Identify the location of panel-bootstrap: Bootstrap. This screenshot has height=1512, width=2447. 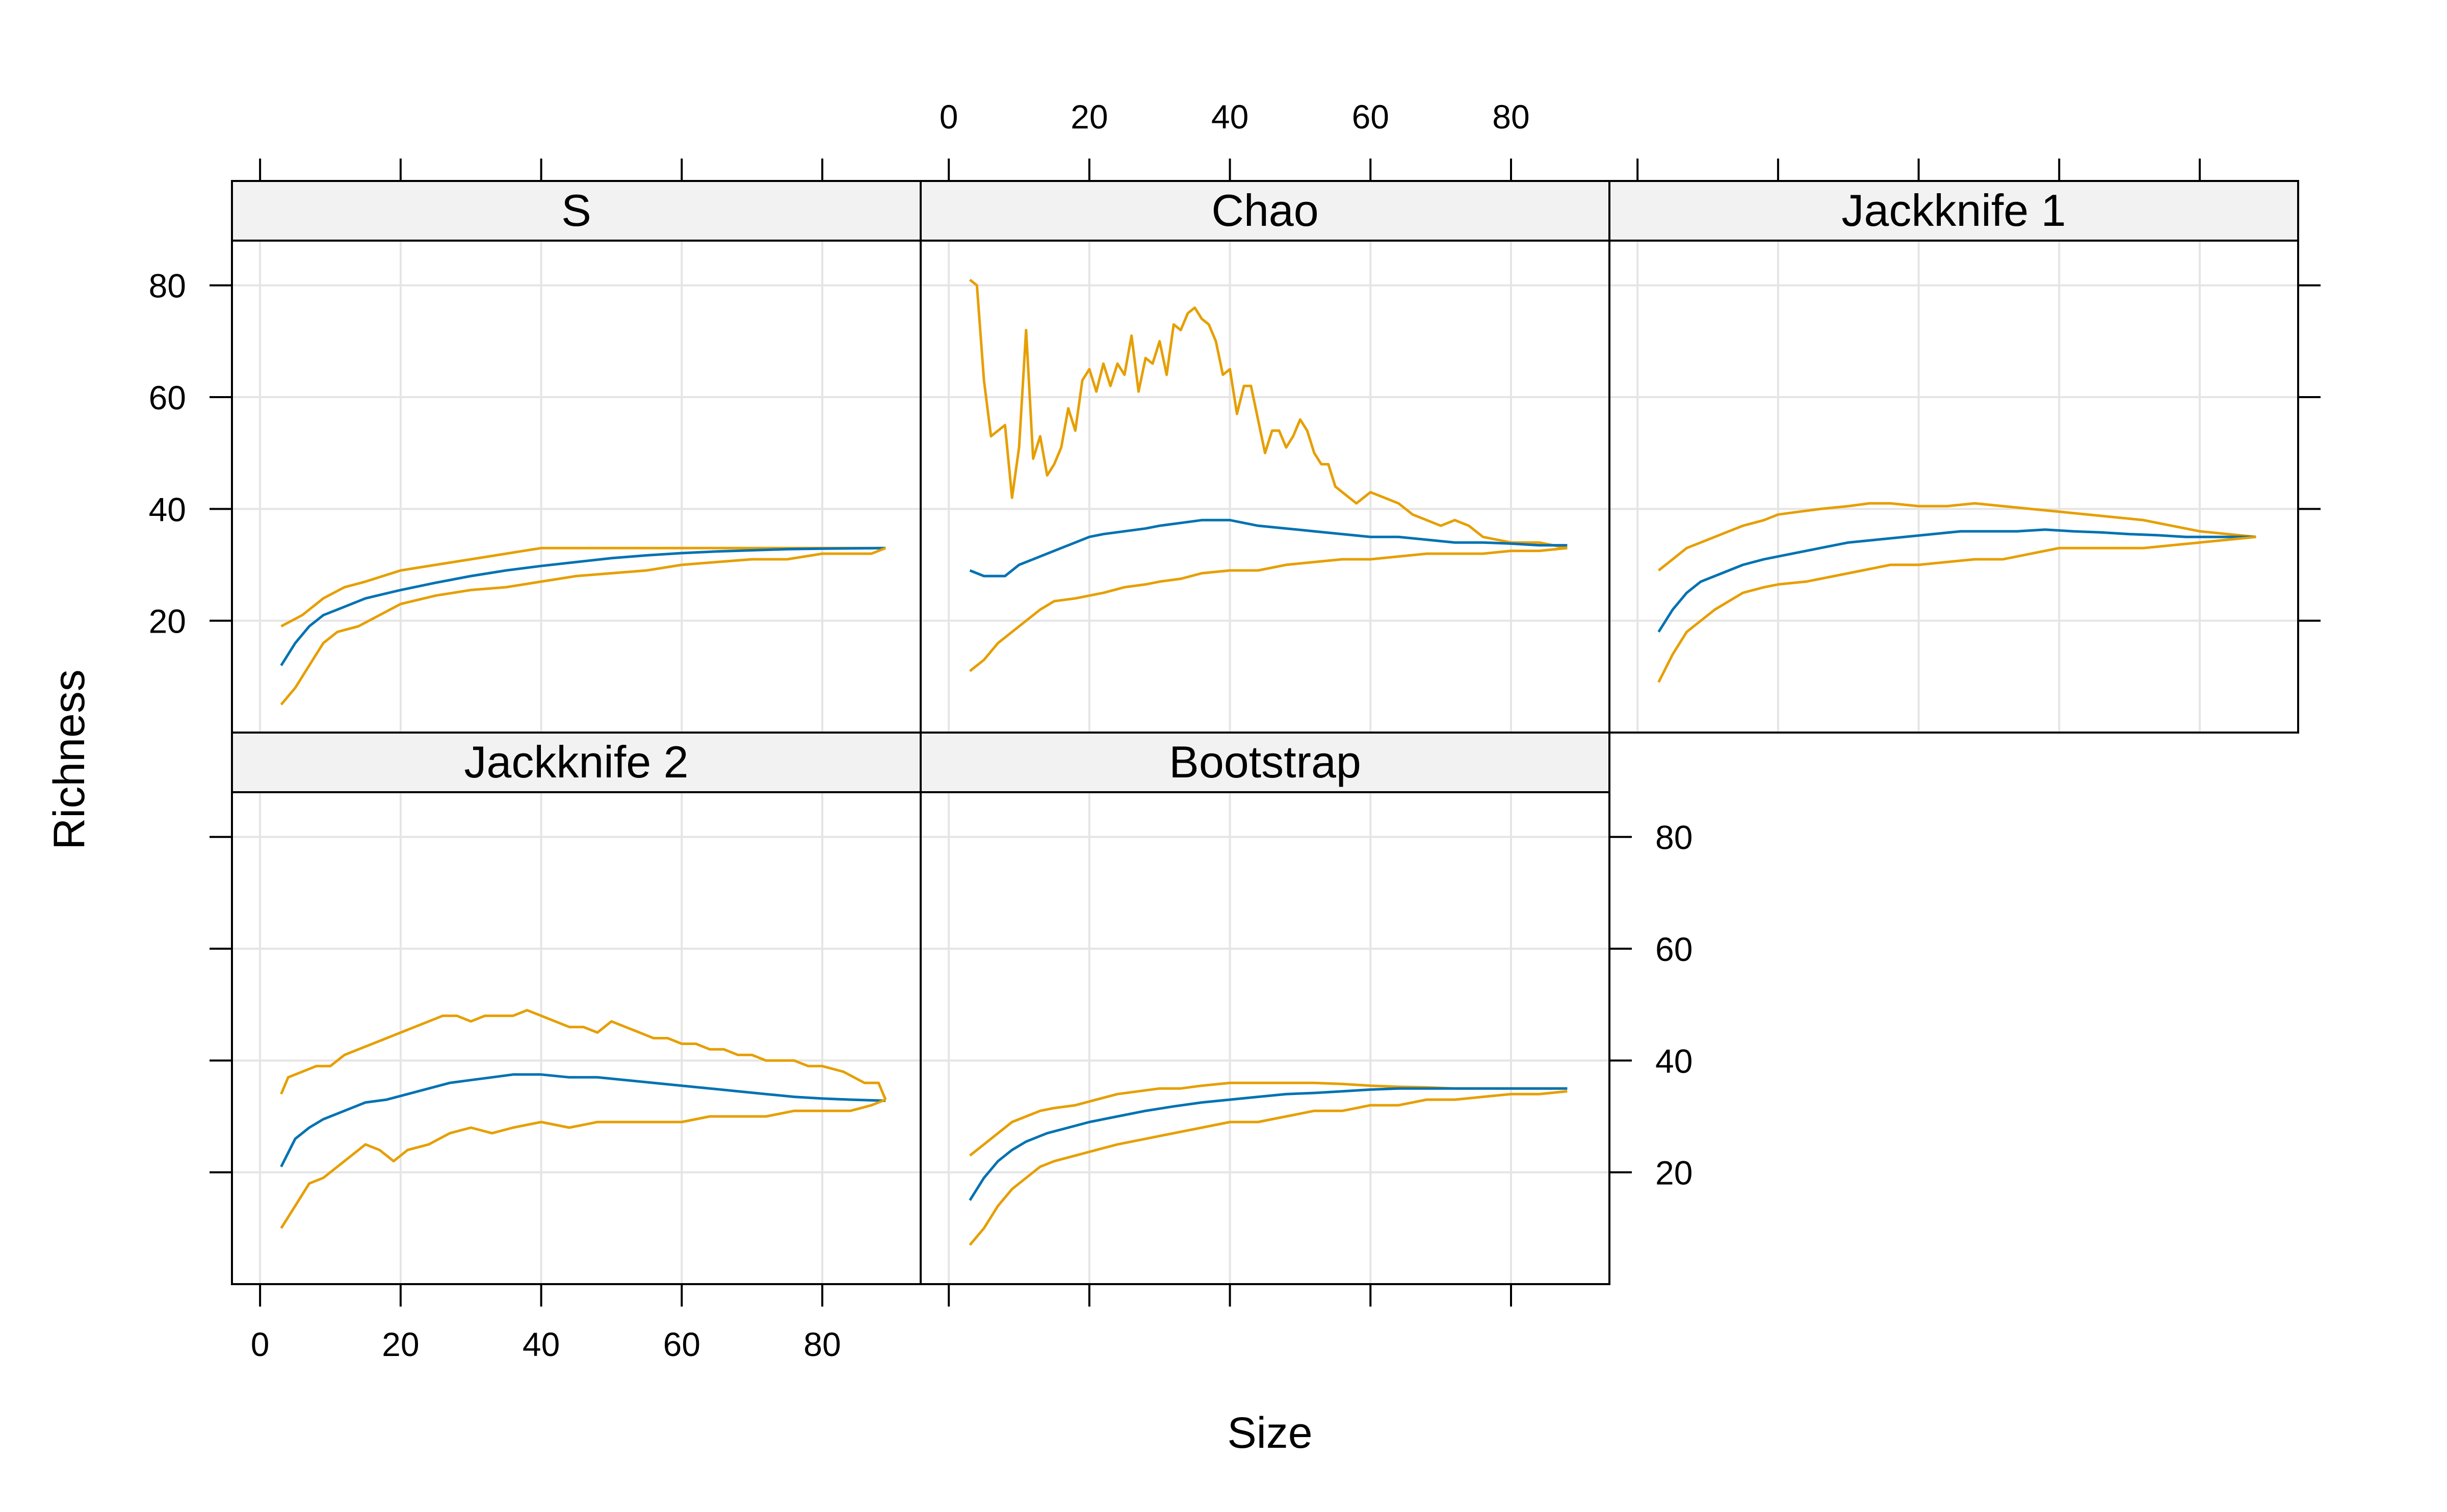
(1265, 1008).